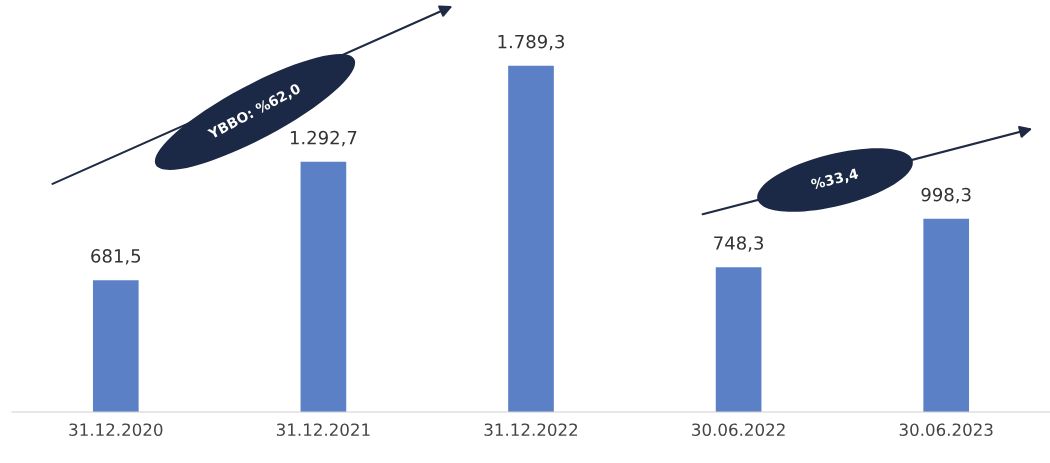 The width and height of the screenshot is (1050, 463). Describe the element at coordinates (116, 430) in the screenshot. I see `x-tick-label: 31.12.2020` at that location.